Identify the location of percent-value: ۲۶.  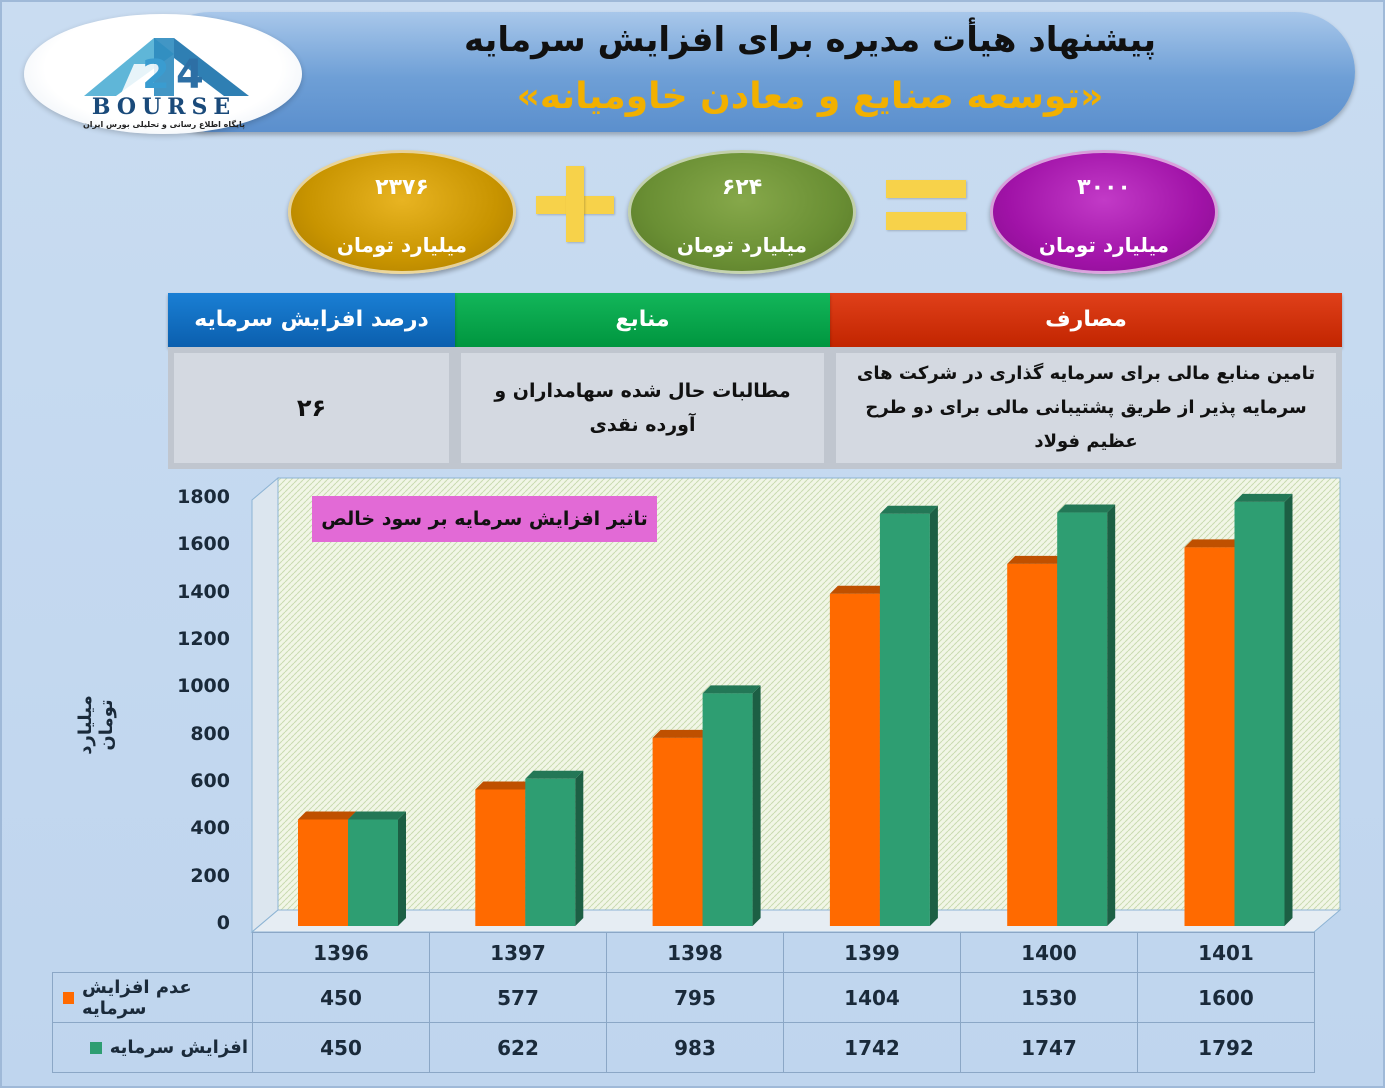
(311, 408).